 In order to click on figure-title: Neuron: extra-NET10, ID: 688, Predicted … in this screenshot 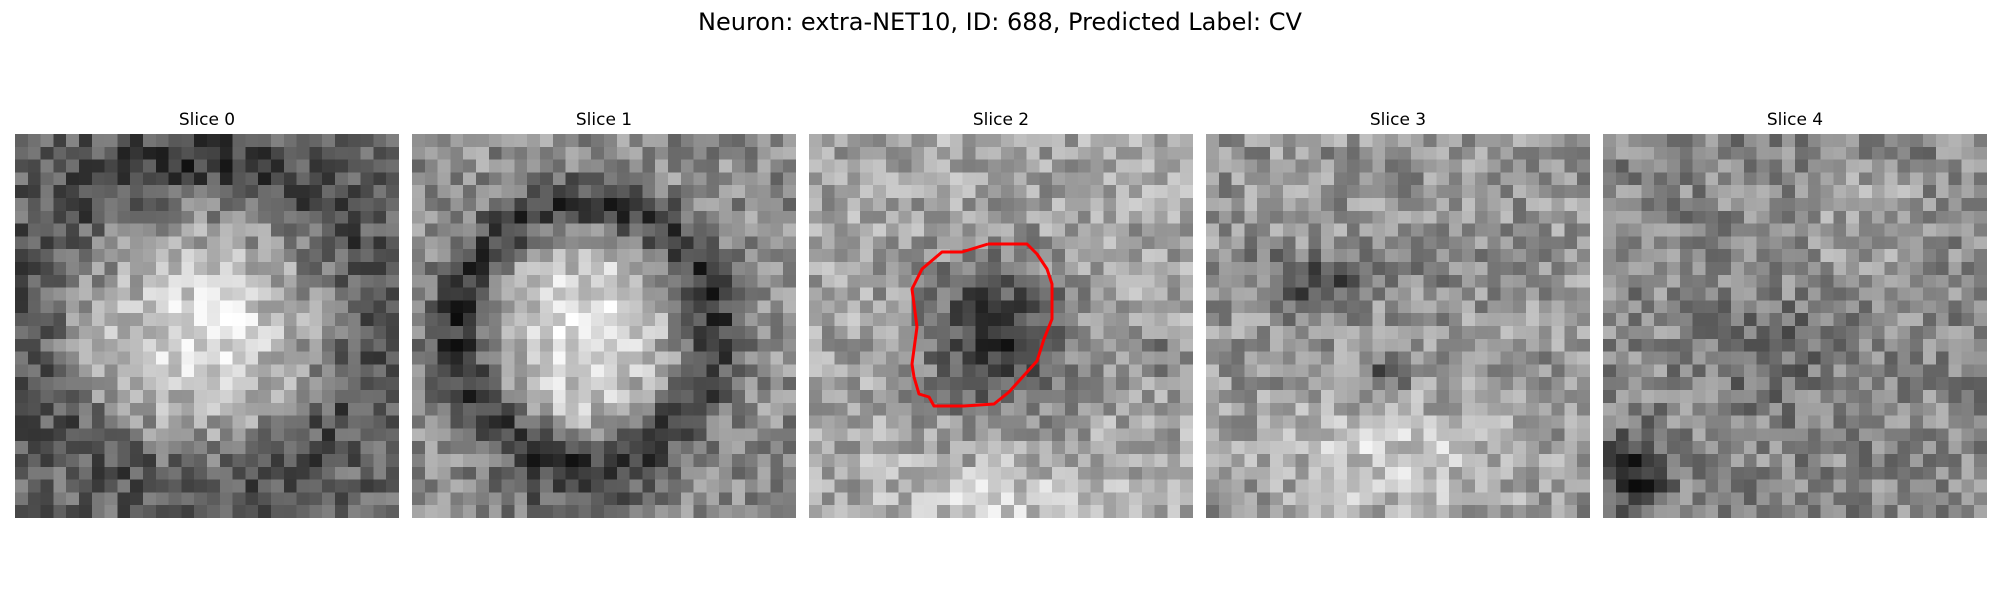, I will do `click(1000, 22)`.